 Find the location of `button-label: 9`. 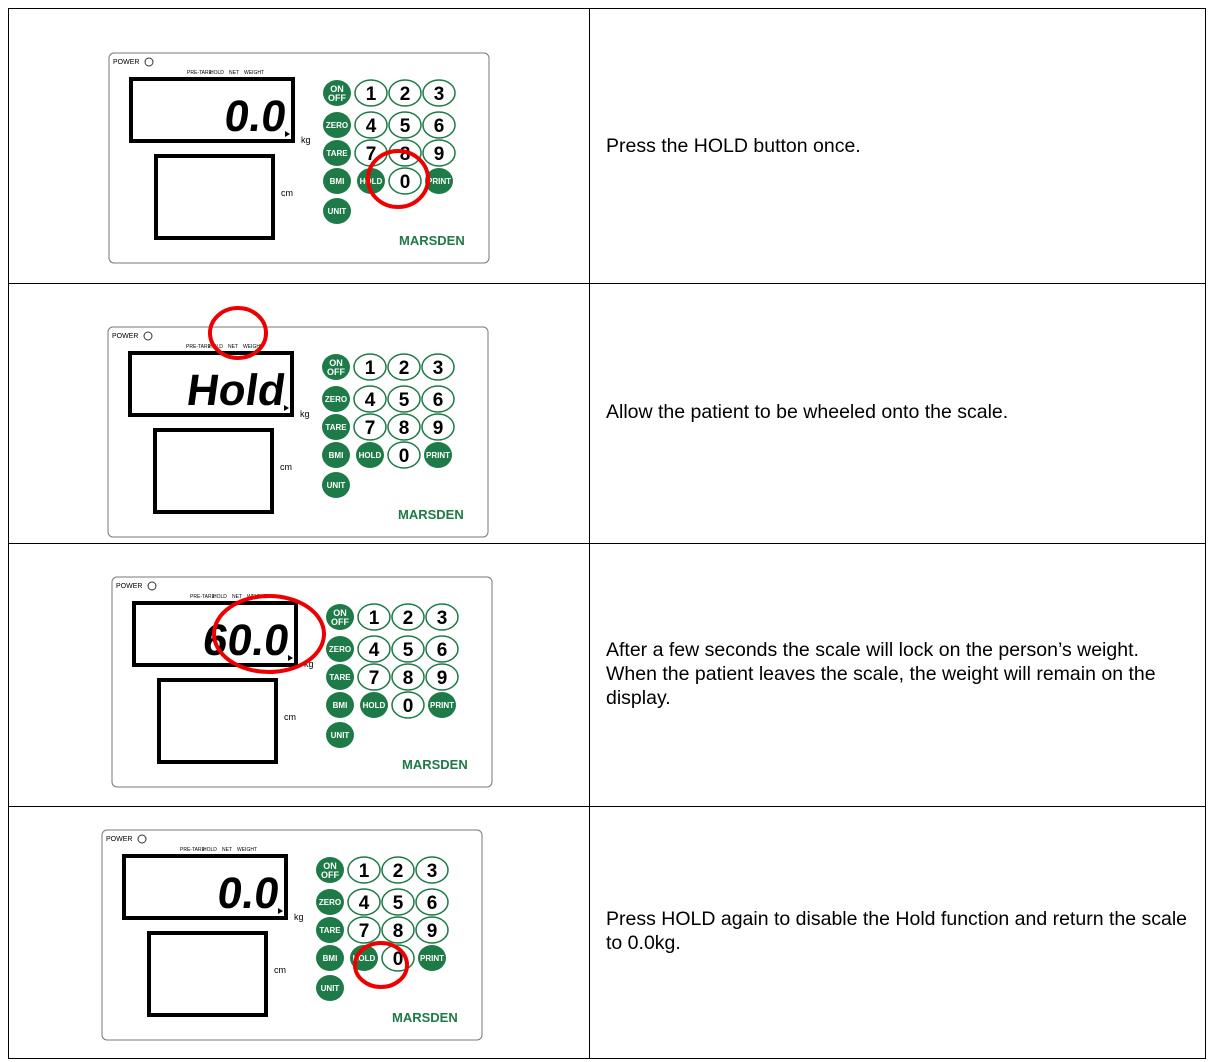

button-label: 9 is located at coordinates (442, 678).